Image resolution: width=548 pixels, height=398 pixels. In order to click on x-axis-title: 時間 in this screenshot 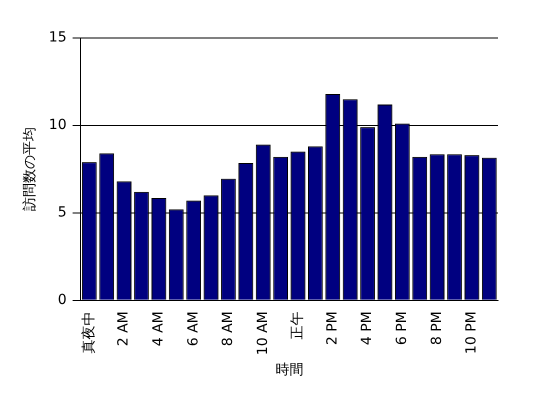, I will do `click(289, 370)`.